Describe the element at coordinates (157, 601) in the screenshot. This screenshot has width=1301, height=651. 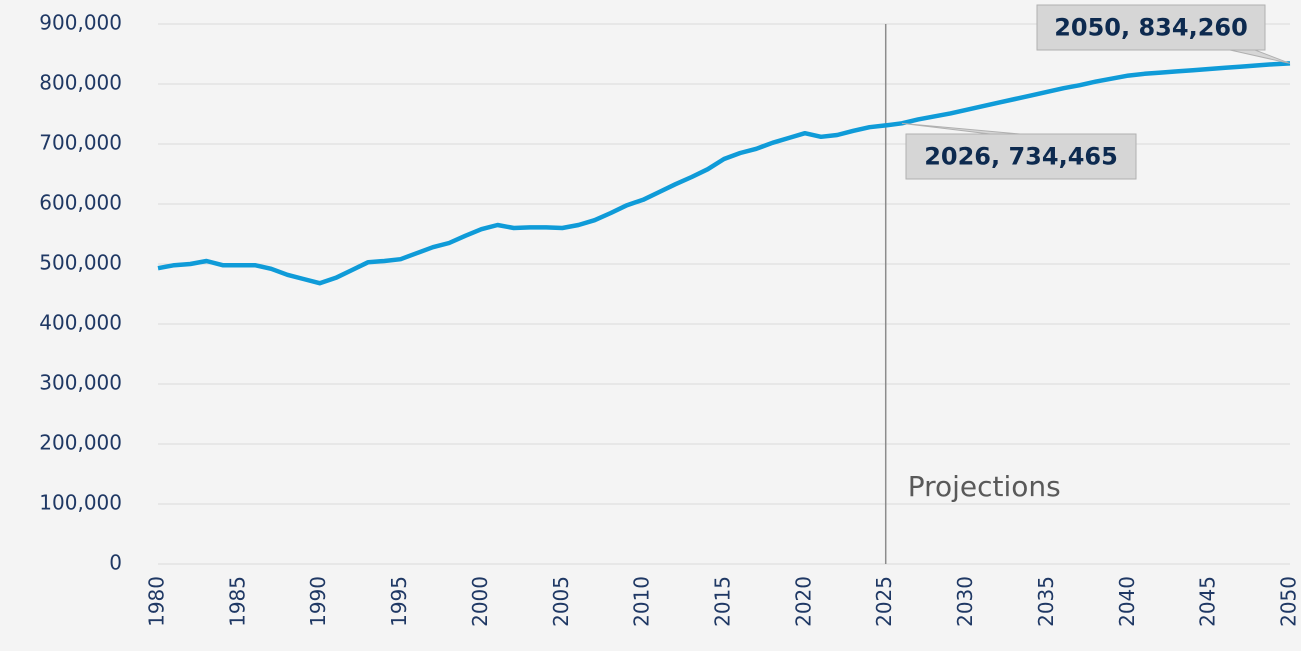
I see `x-tick-label: 1980` at that location.